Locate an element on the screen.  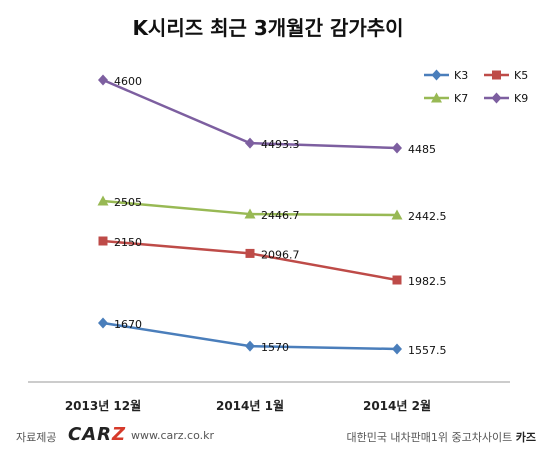
series-k7: 2505 2446.7 2442.5 is located at coordinates (272, 209).